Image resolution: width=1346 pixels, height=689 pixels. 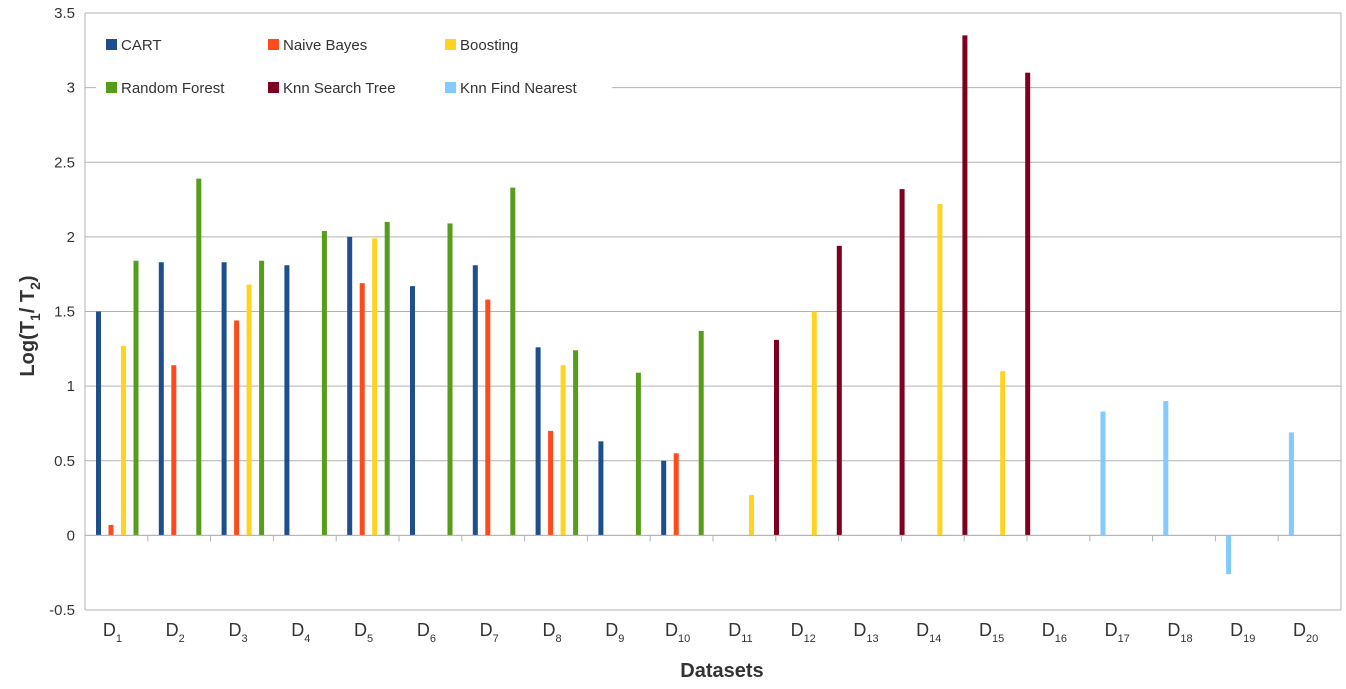 I want to click on legend-background, so click(x=354, y=71).